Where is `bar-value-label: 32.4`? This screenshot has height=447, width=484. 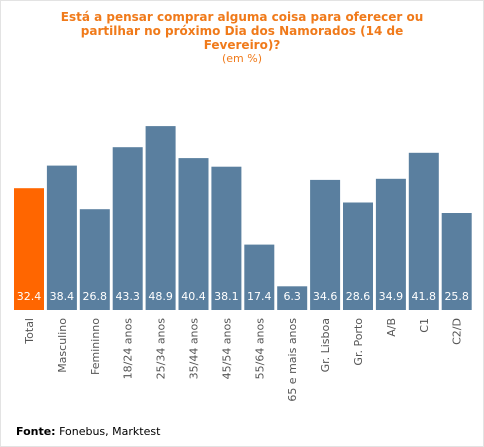 bar-value-label: 32.4 is located at coordinates (29, 296).